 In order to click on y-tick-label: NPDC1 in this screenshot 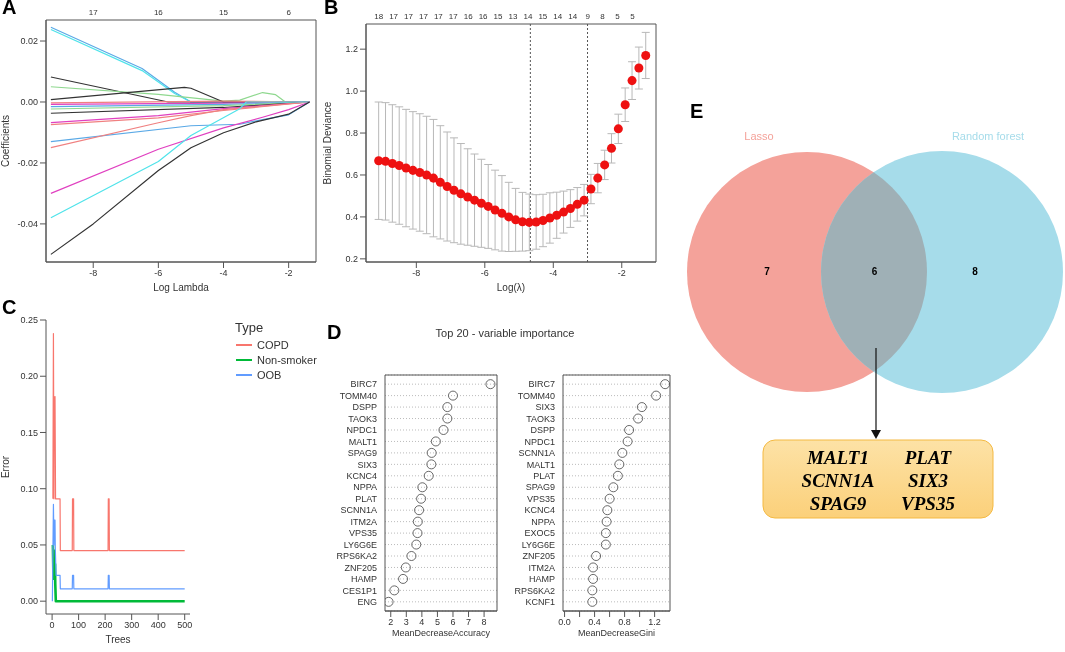, I will do `click(361, 430)`.